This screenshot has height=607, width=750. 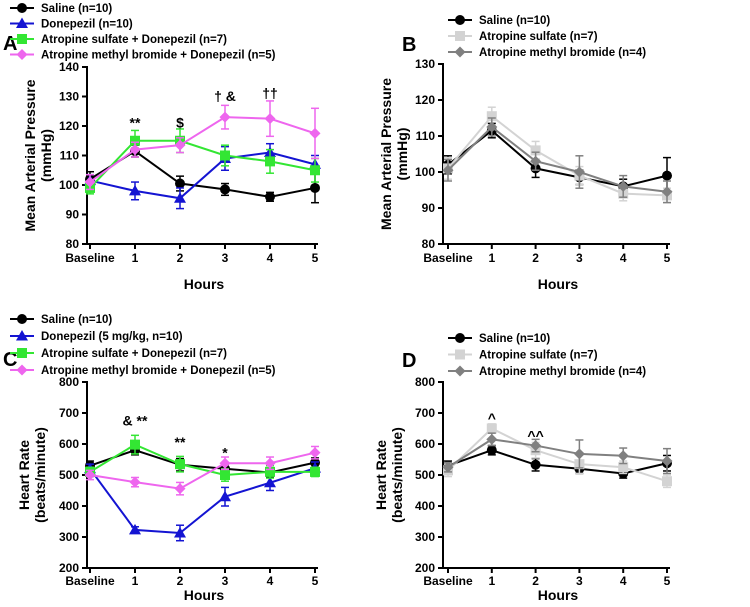 I want to click on y-axis-title-line: (beats/minute), so click(x=40, y=475).